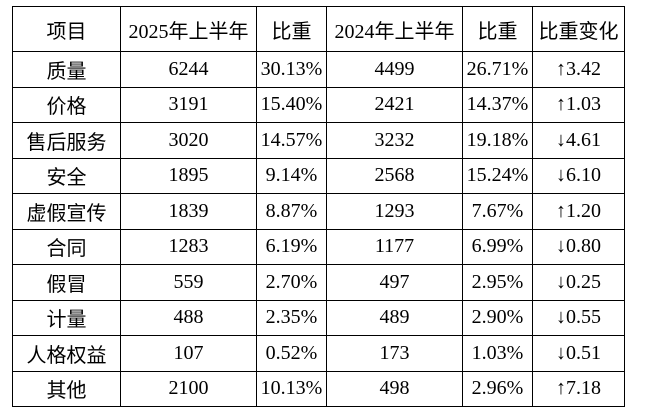 Image resolution: width=669 pixels, height=420 pixels. What do you see at coordinates (291, 211) in the screenshot?
I see `cell: 8.87%` at bounding box center [291, 211].